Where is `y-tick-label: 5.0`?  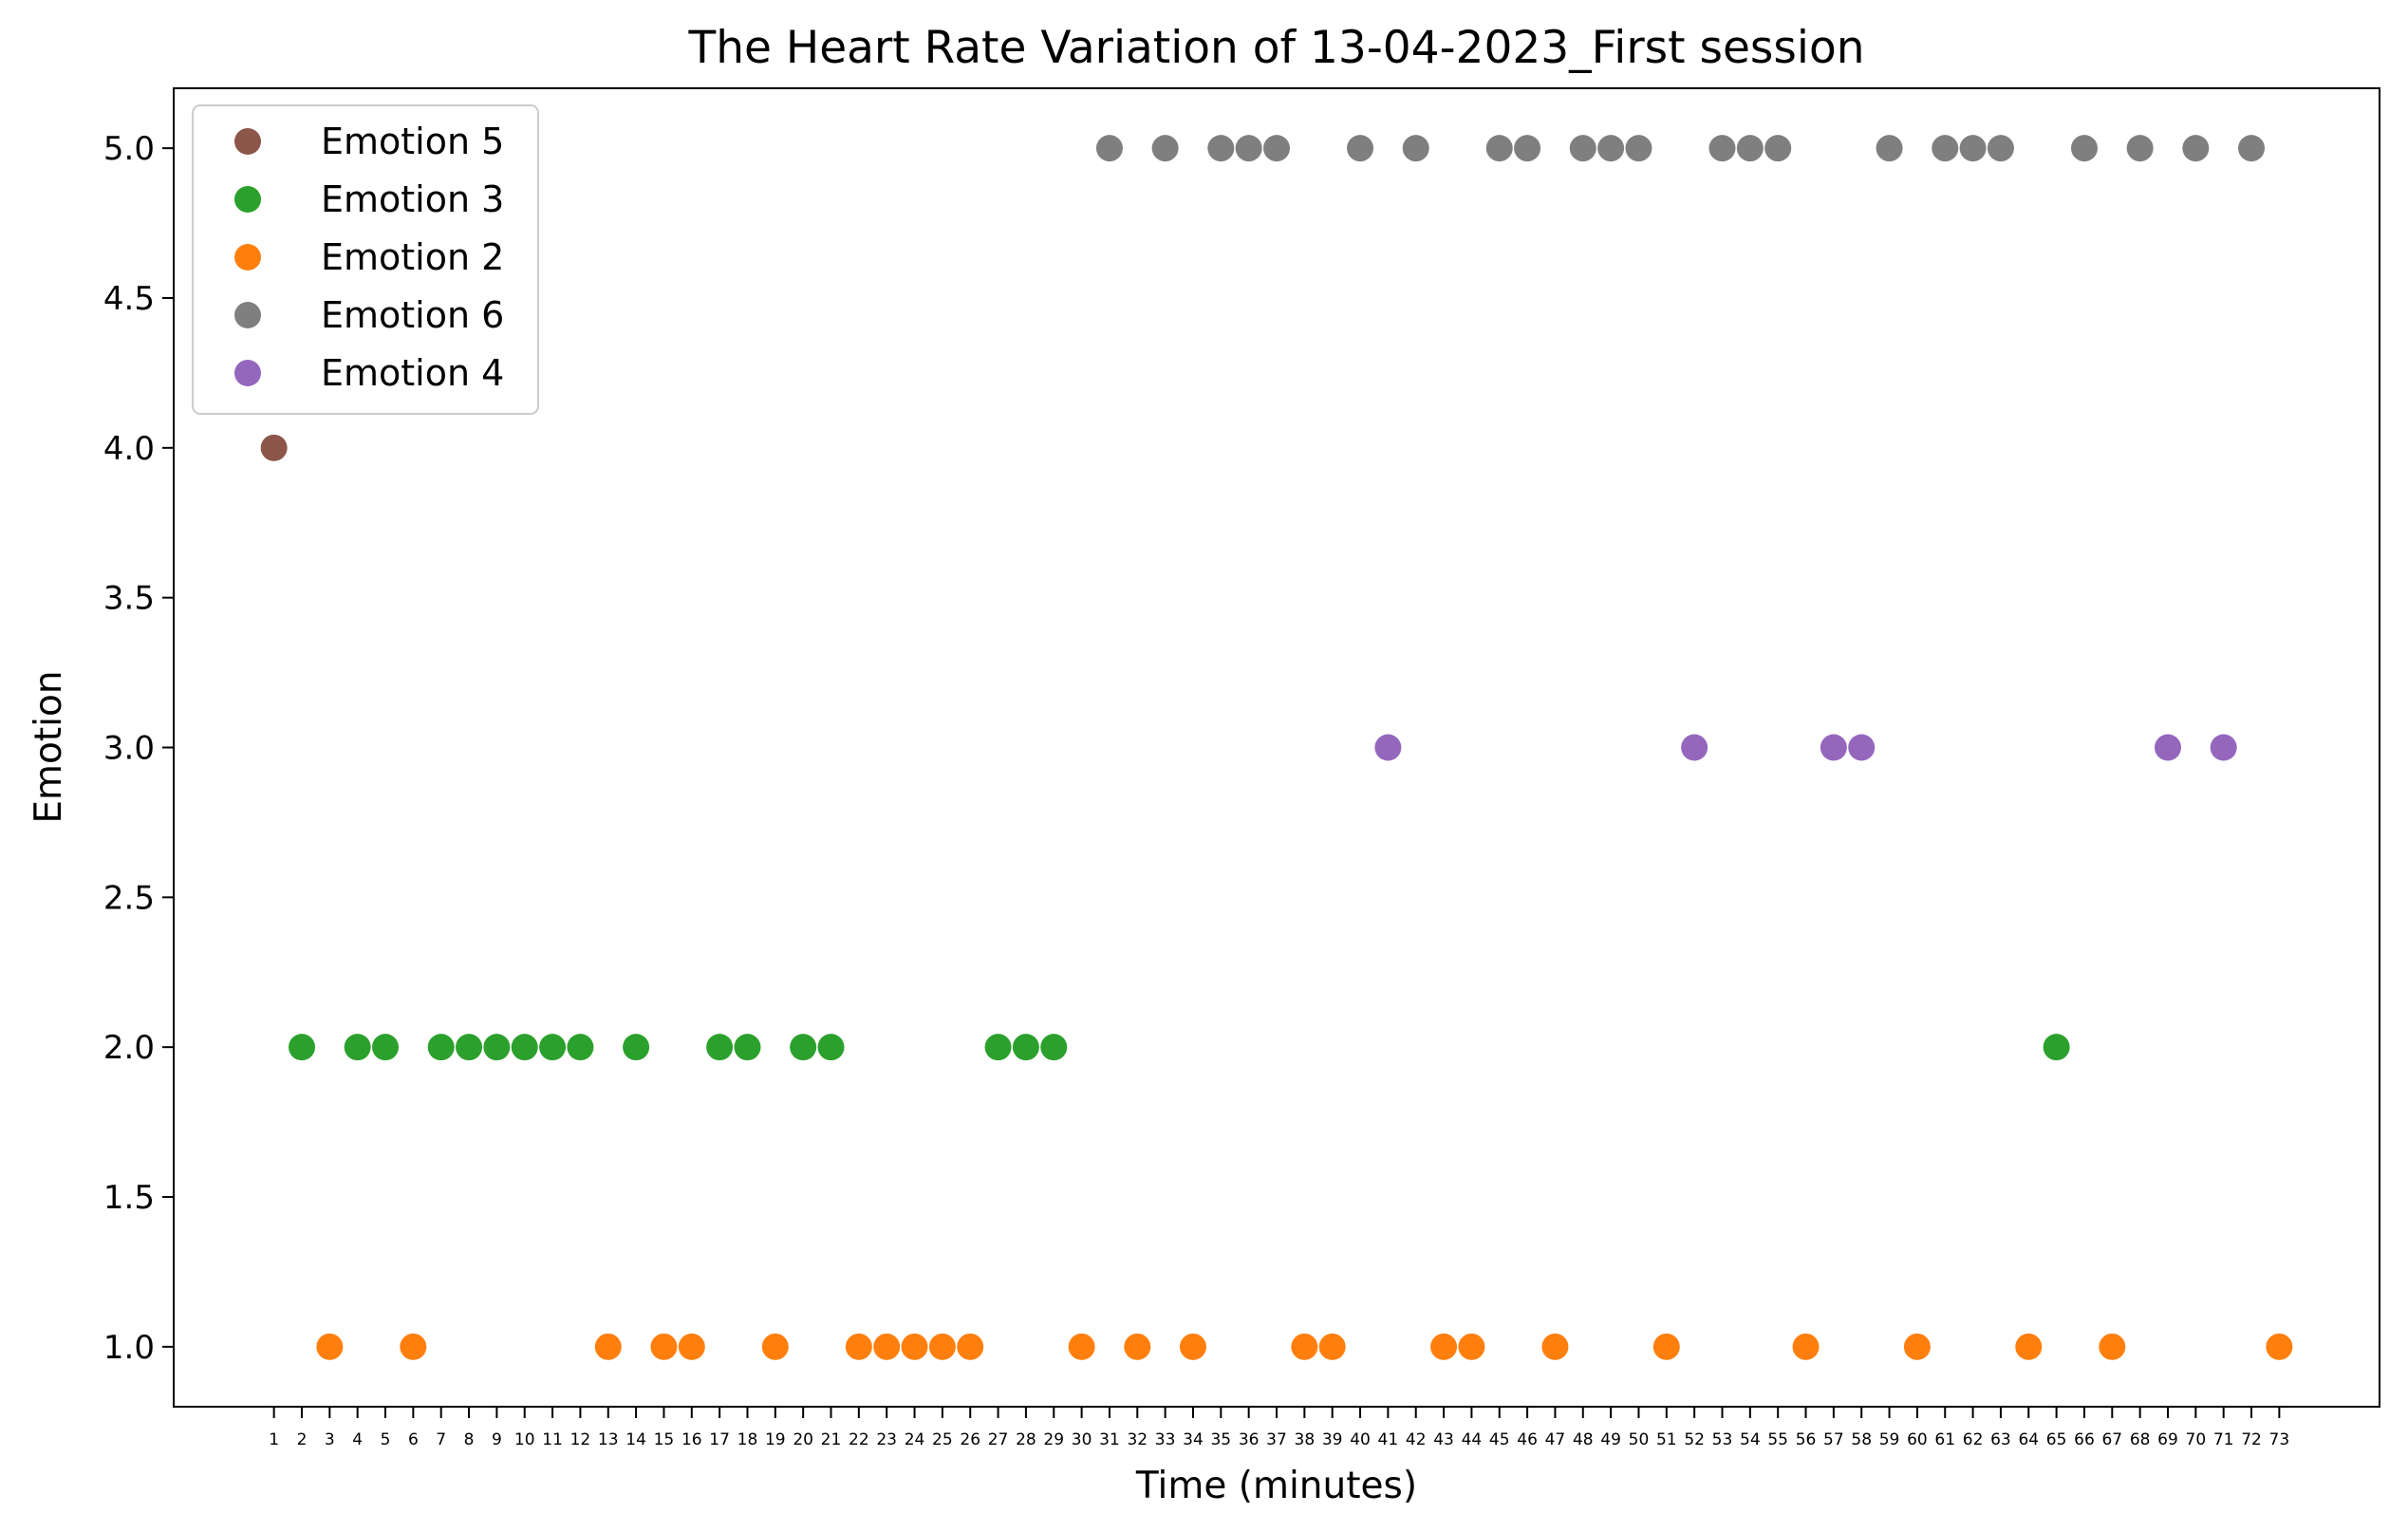
y-tick-label: 5.0 is located at coordinates (129, 149).